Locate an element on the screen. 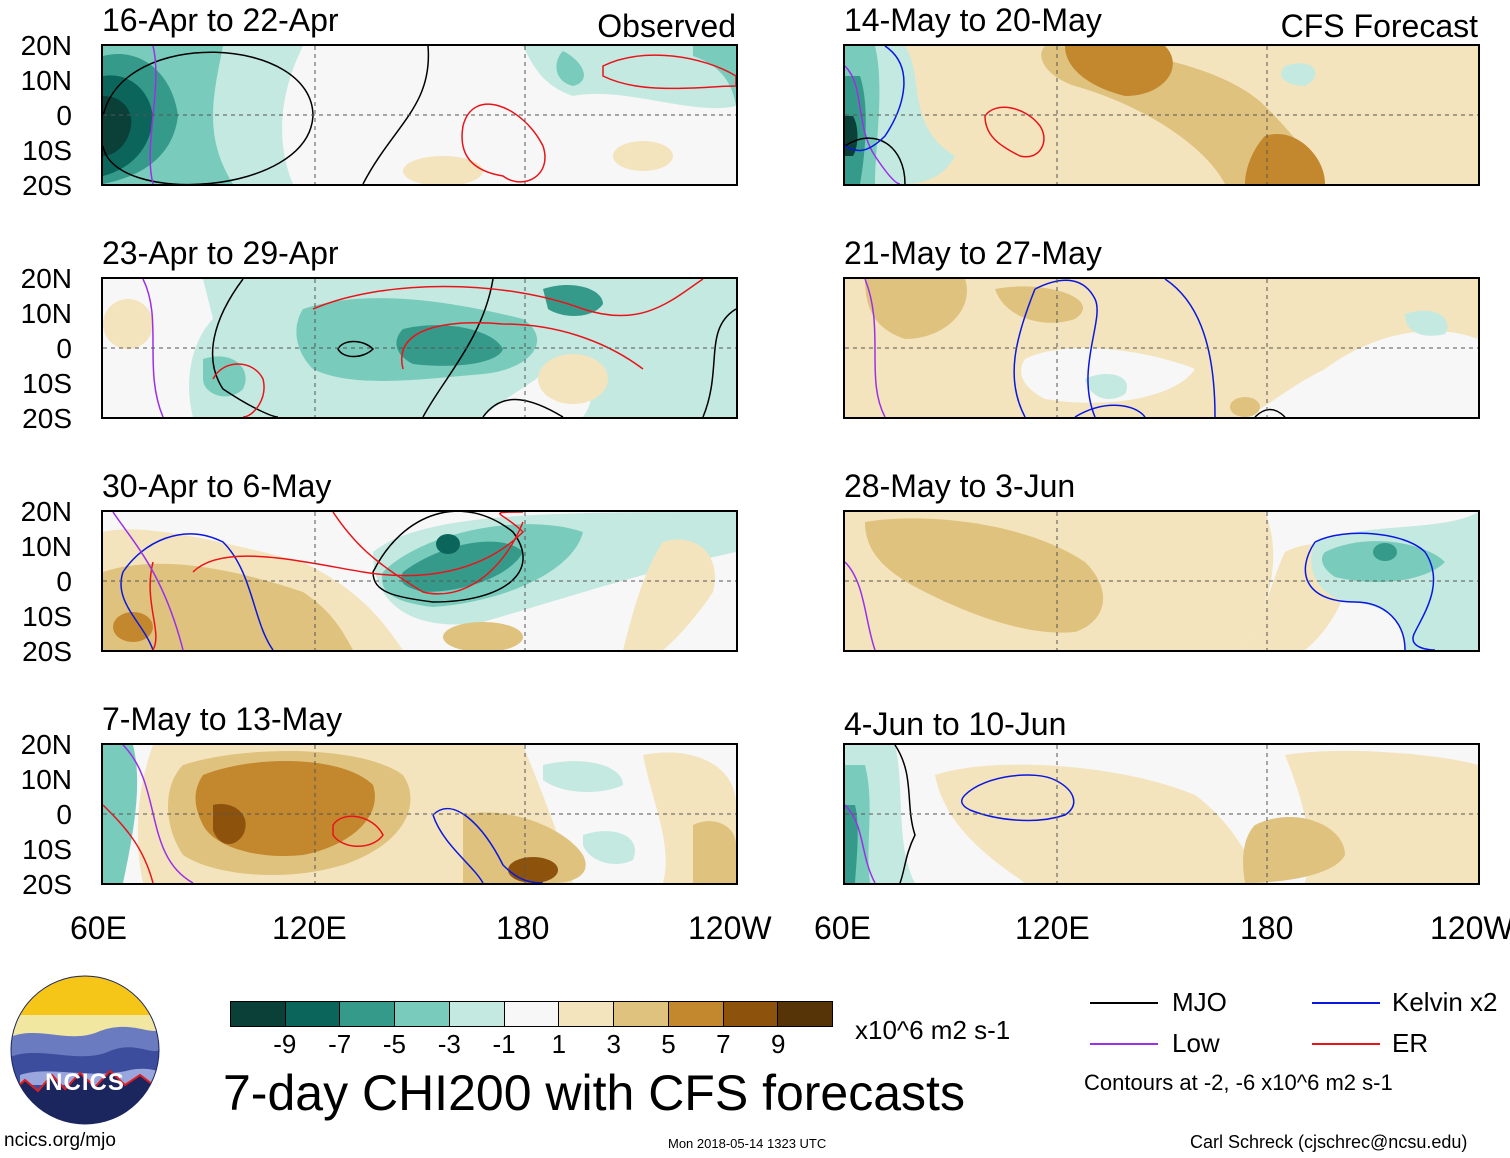 This screenshot has height=1158, width=1510. colorbar-tick-label: 7 is located at coordinates (723, 1044).